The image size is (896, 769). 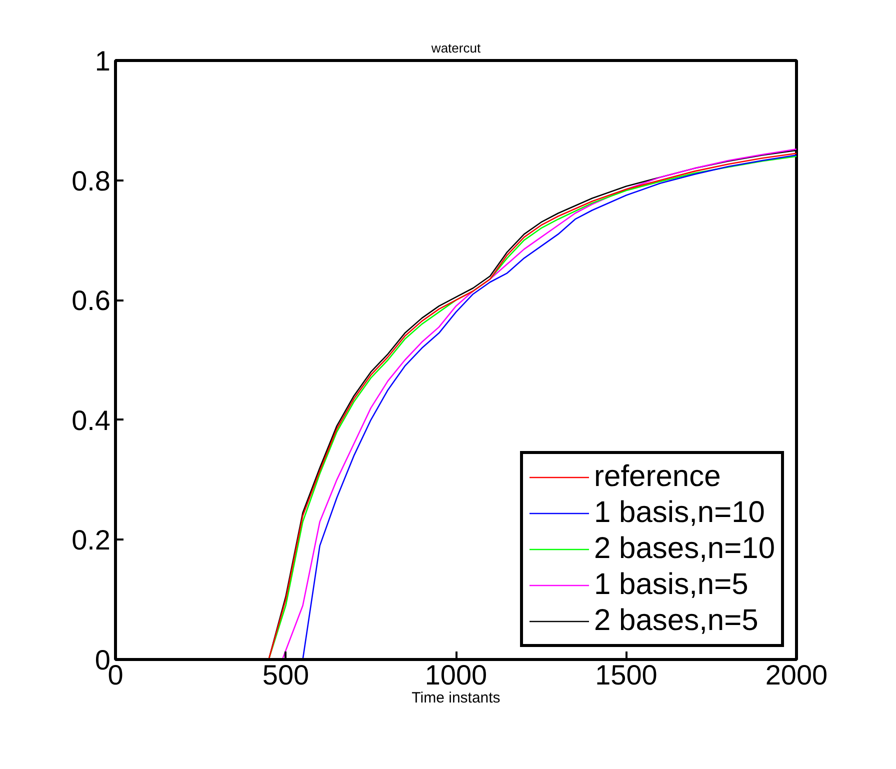 What do you see at coordinates (626, 675) in the screenshot?
I see `x-tick-label: 1500` at bounding box center [626, 675].